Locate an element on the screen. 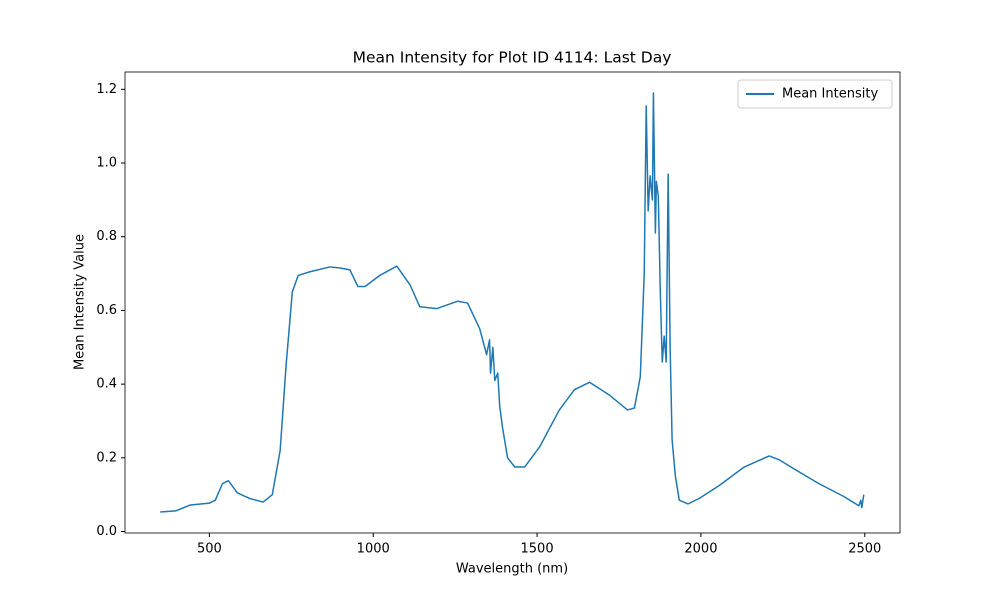 The image size is (1000, 600). x-axis-label: Wavelength (nm) is located at coordinates (512, 569).